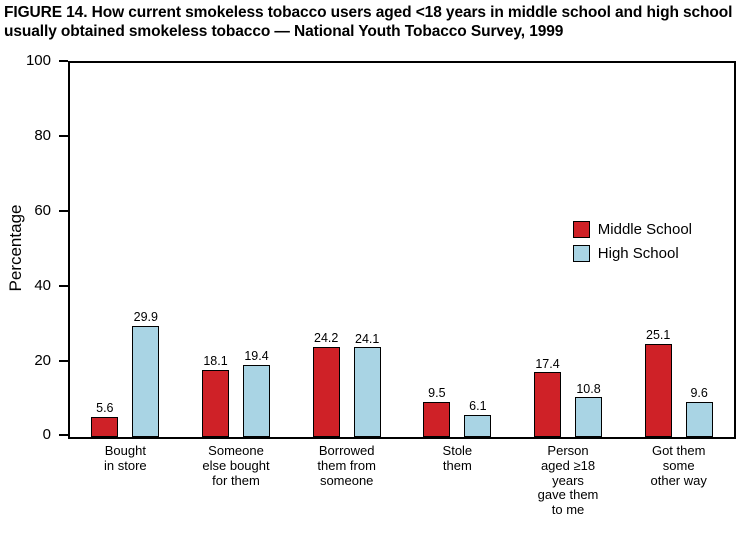  What do you see at coordinates (46, 435) in the screenshot?
I see `y-tick-label: 0` at bounding box center [46, 435].